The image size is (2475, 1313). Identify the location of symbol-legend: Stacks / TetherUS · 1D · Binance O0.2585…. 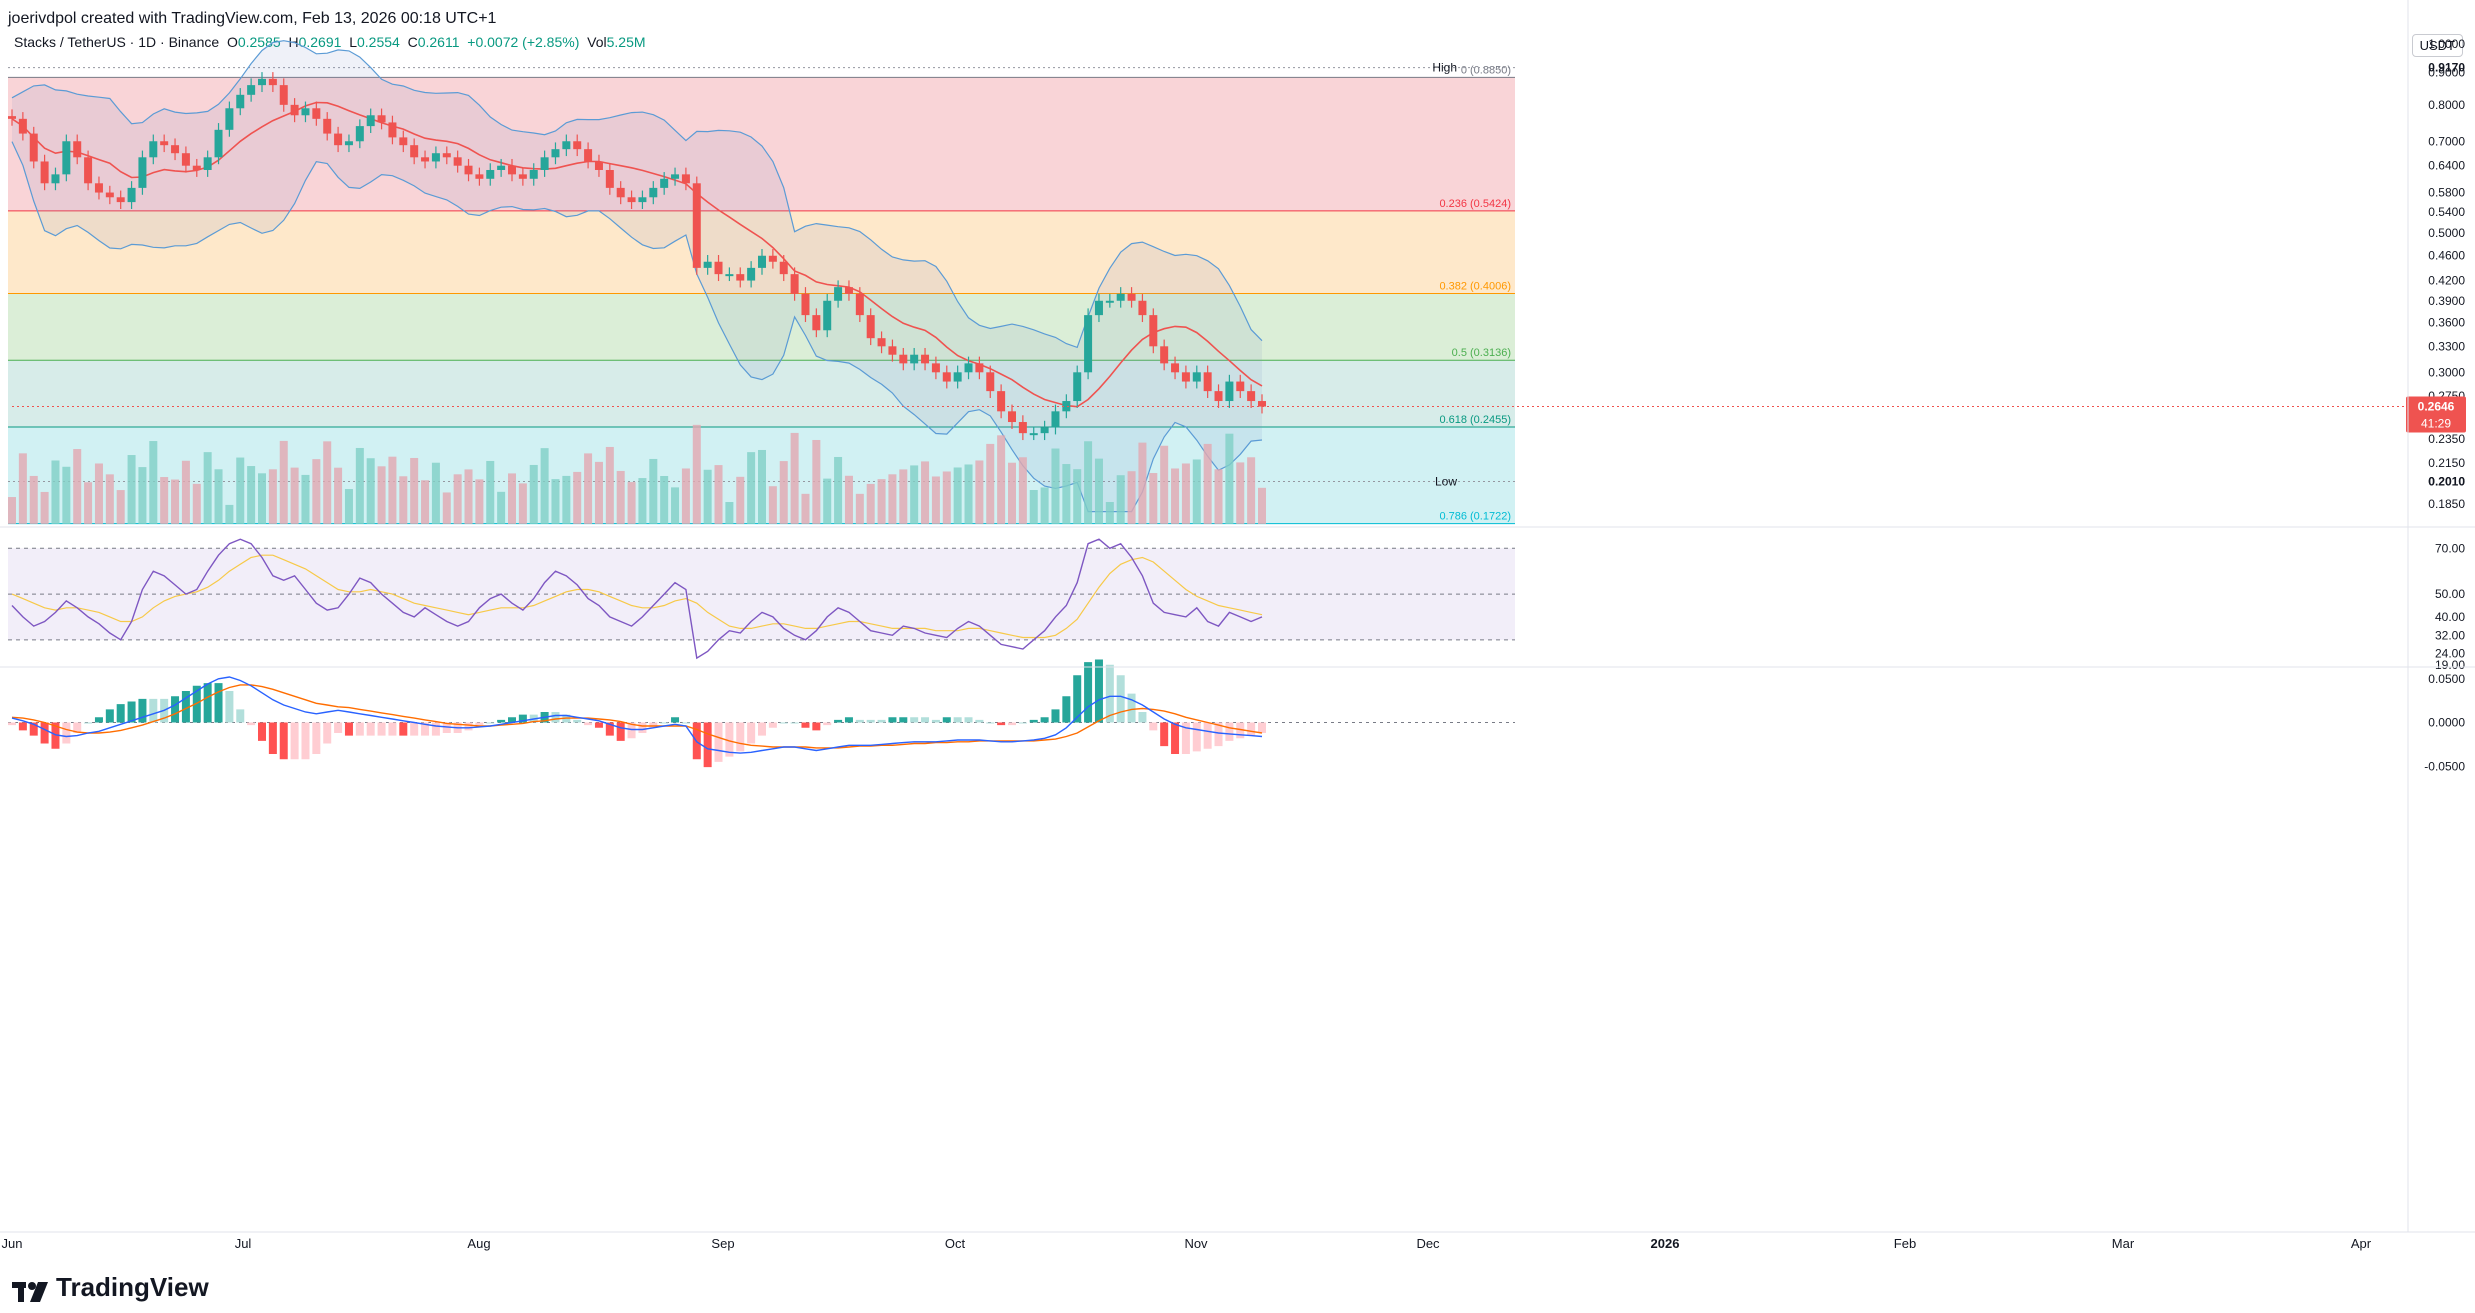
(330, 42).